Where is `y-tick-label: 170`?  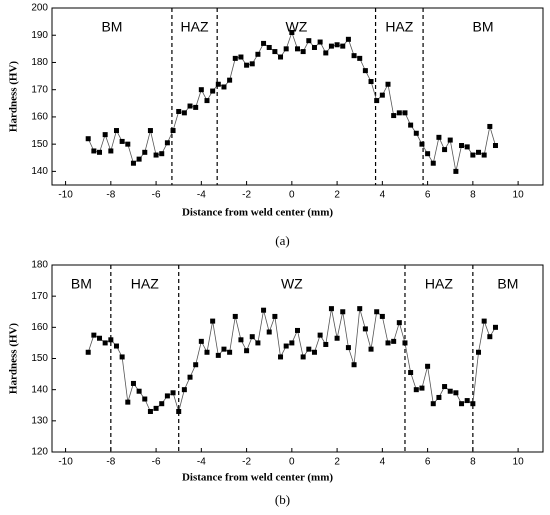
y-tick-label: 170 is located at coordinates (39, 89).